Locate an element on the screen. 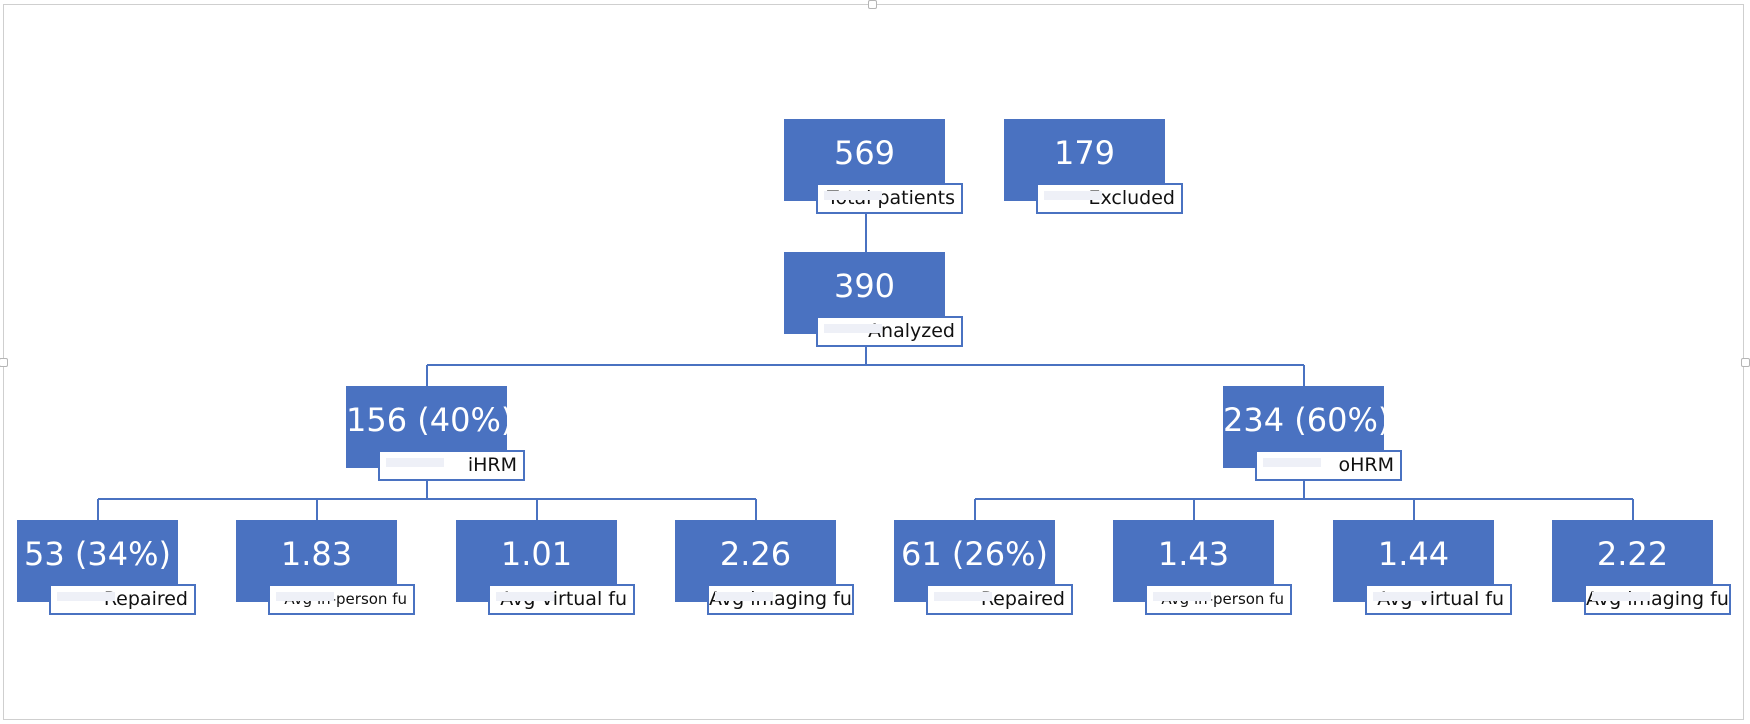 The image size is (1750, 724). node-label: iHRM is located at coordinates (451, 465).